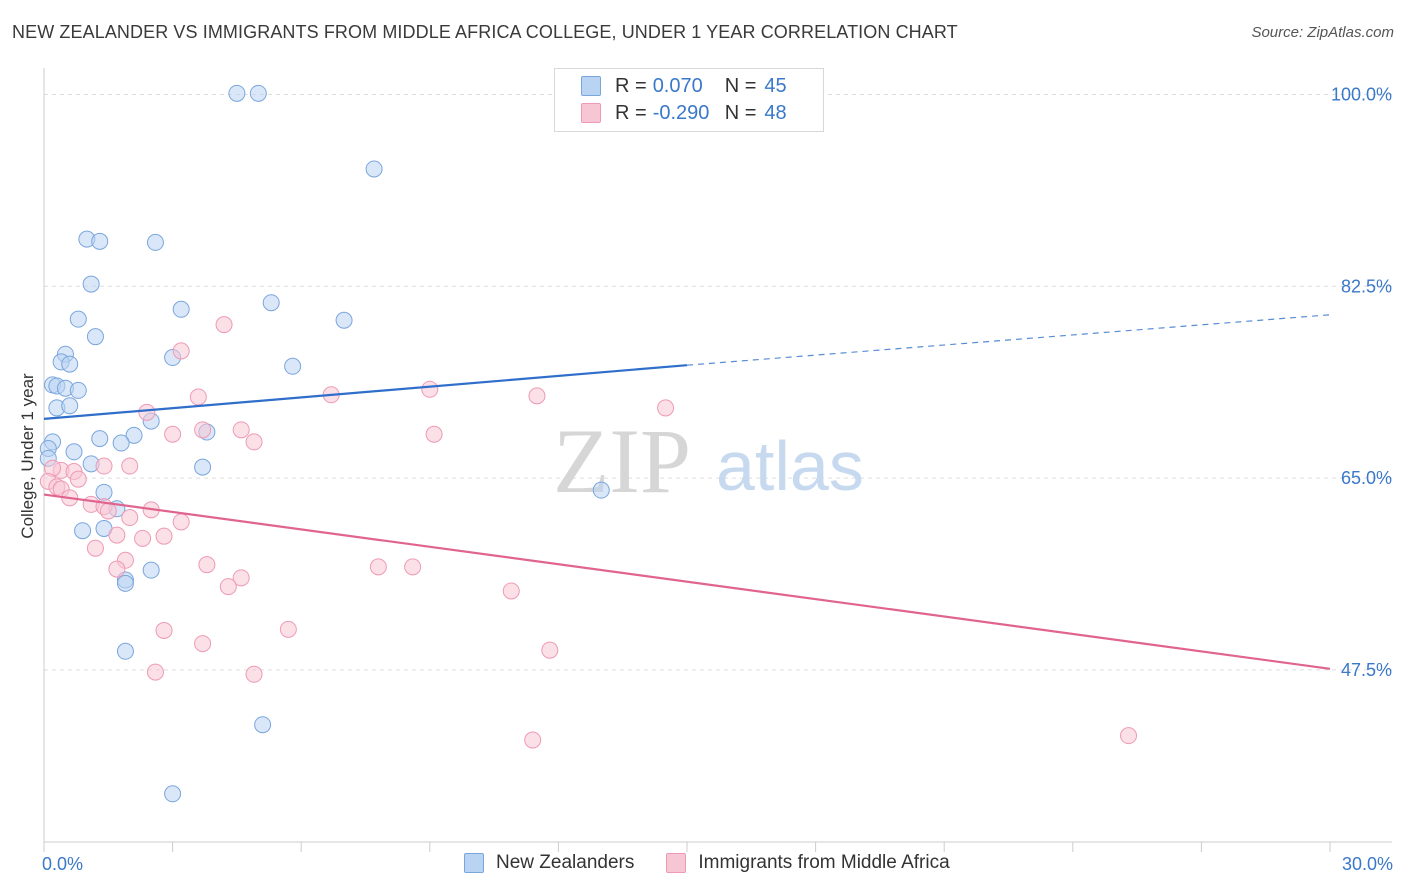  Describe the element at coordinates (1322, 32) in the screenshot. I see `source-label: Source: ZipAtlas.com` at that location.